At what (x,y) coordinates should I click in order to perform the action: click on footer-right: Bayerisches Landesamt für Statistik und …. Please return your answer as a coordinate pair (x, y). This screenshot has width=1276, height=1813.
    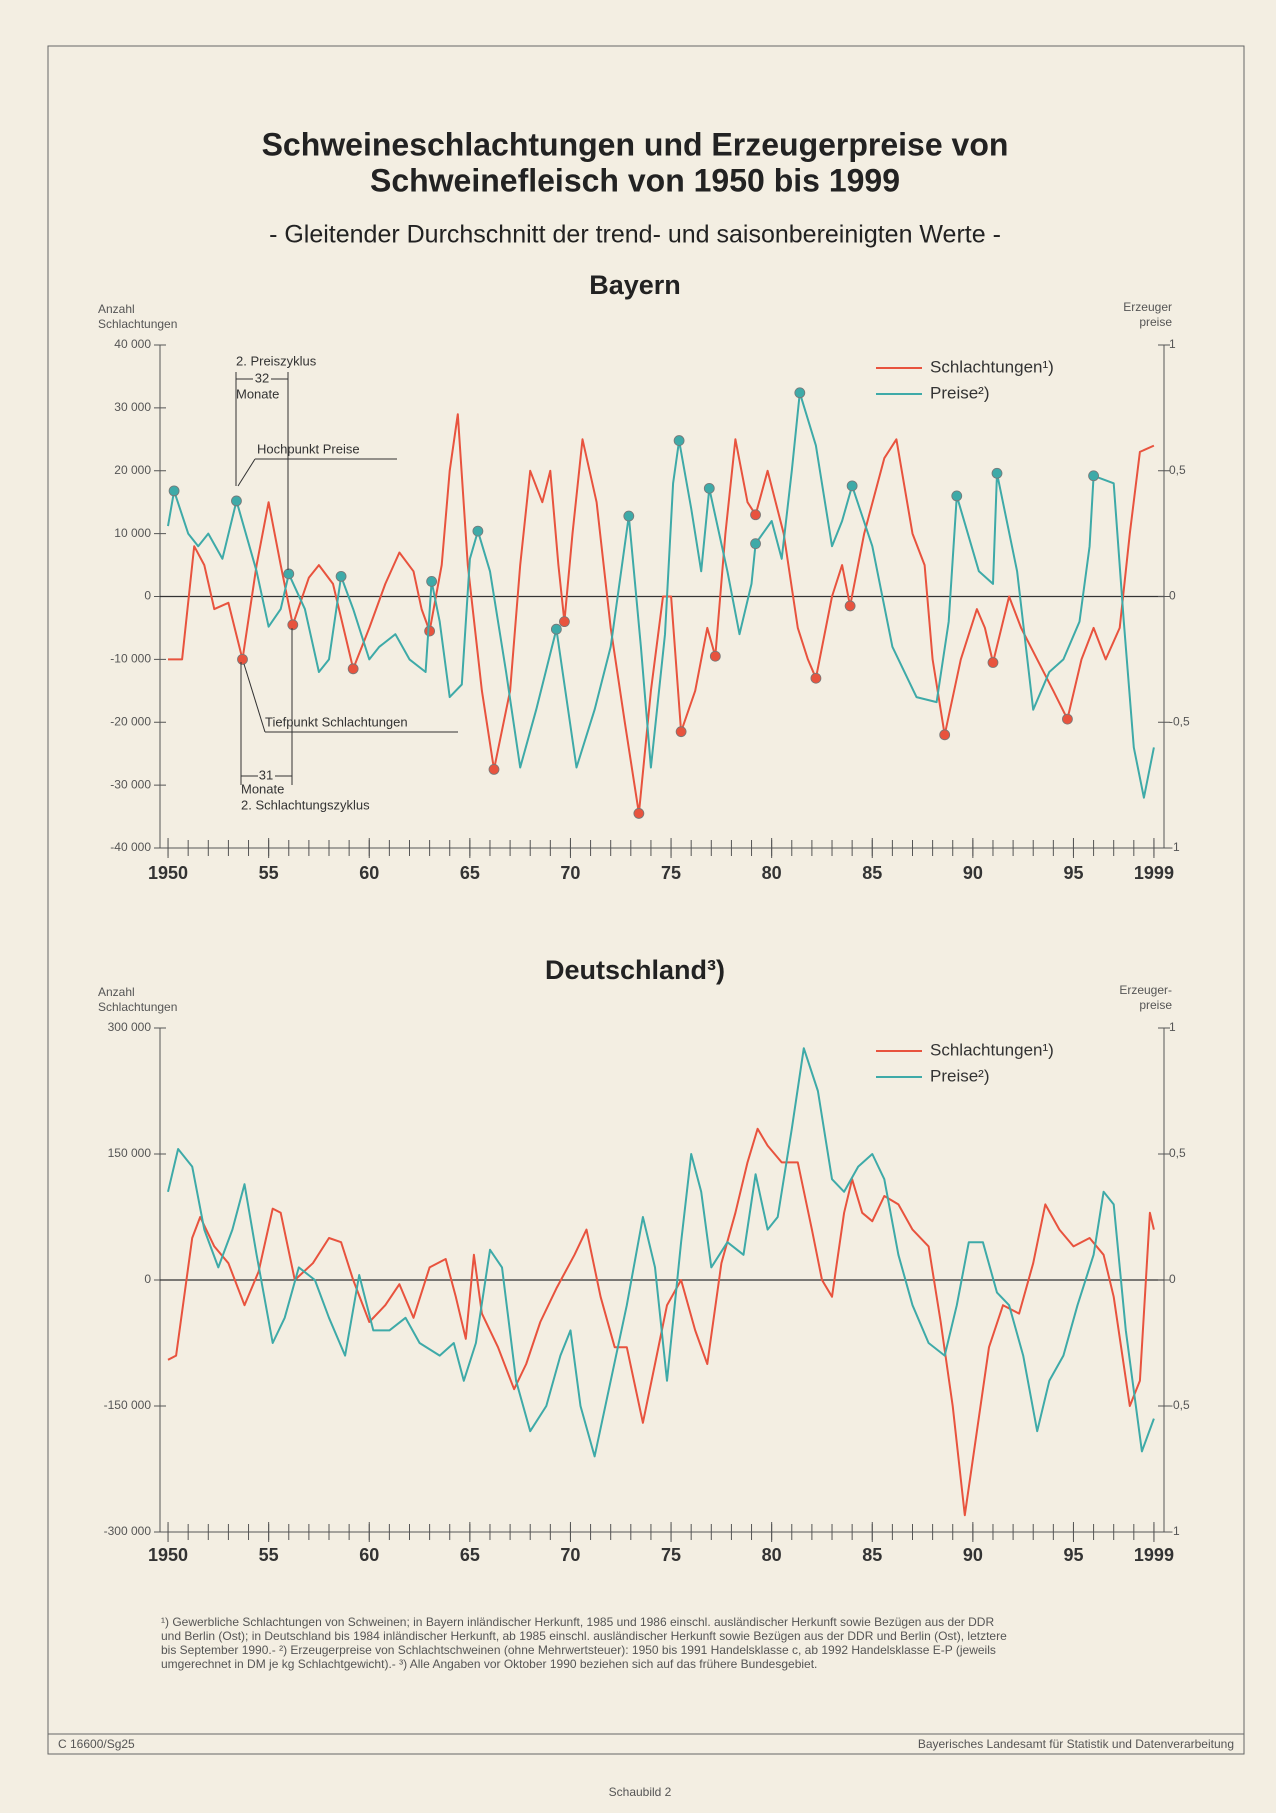
    Looking at the image, I should click on (1076, 1744).